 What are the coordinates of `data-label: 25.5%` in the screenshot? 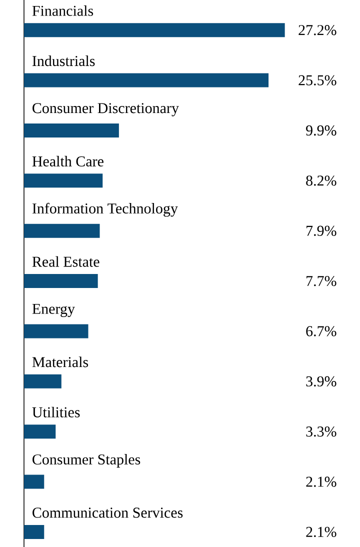 It's located at (317, 80).